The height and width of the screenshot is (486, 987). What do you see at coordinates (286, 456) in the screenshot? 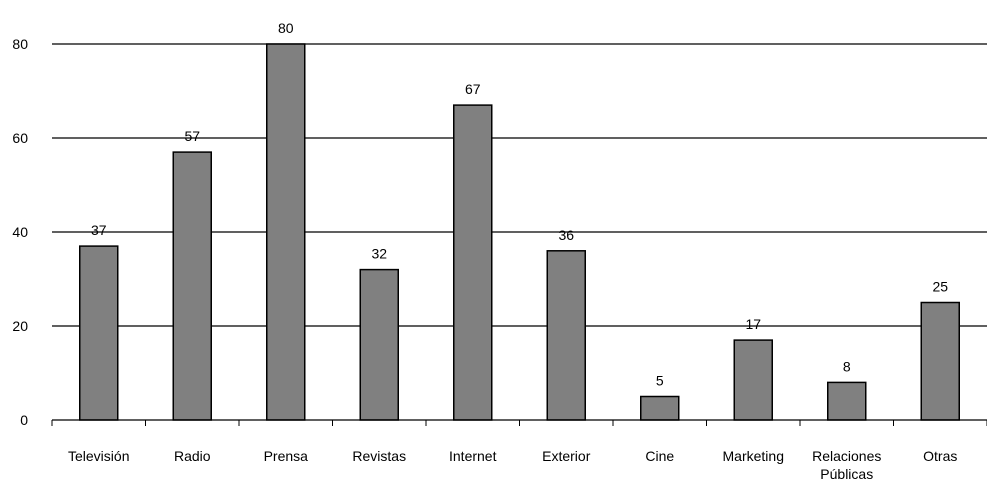
I see `category-label: Prensa` at bounding box center [286, 456].